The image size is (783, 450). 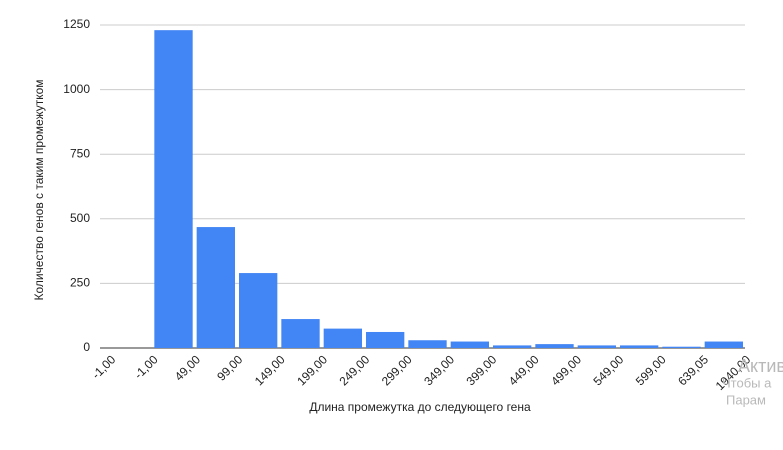 I want to click on x-tick-label: 499,00, so click(x=566, y=370).